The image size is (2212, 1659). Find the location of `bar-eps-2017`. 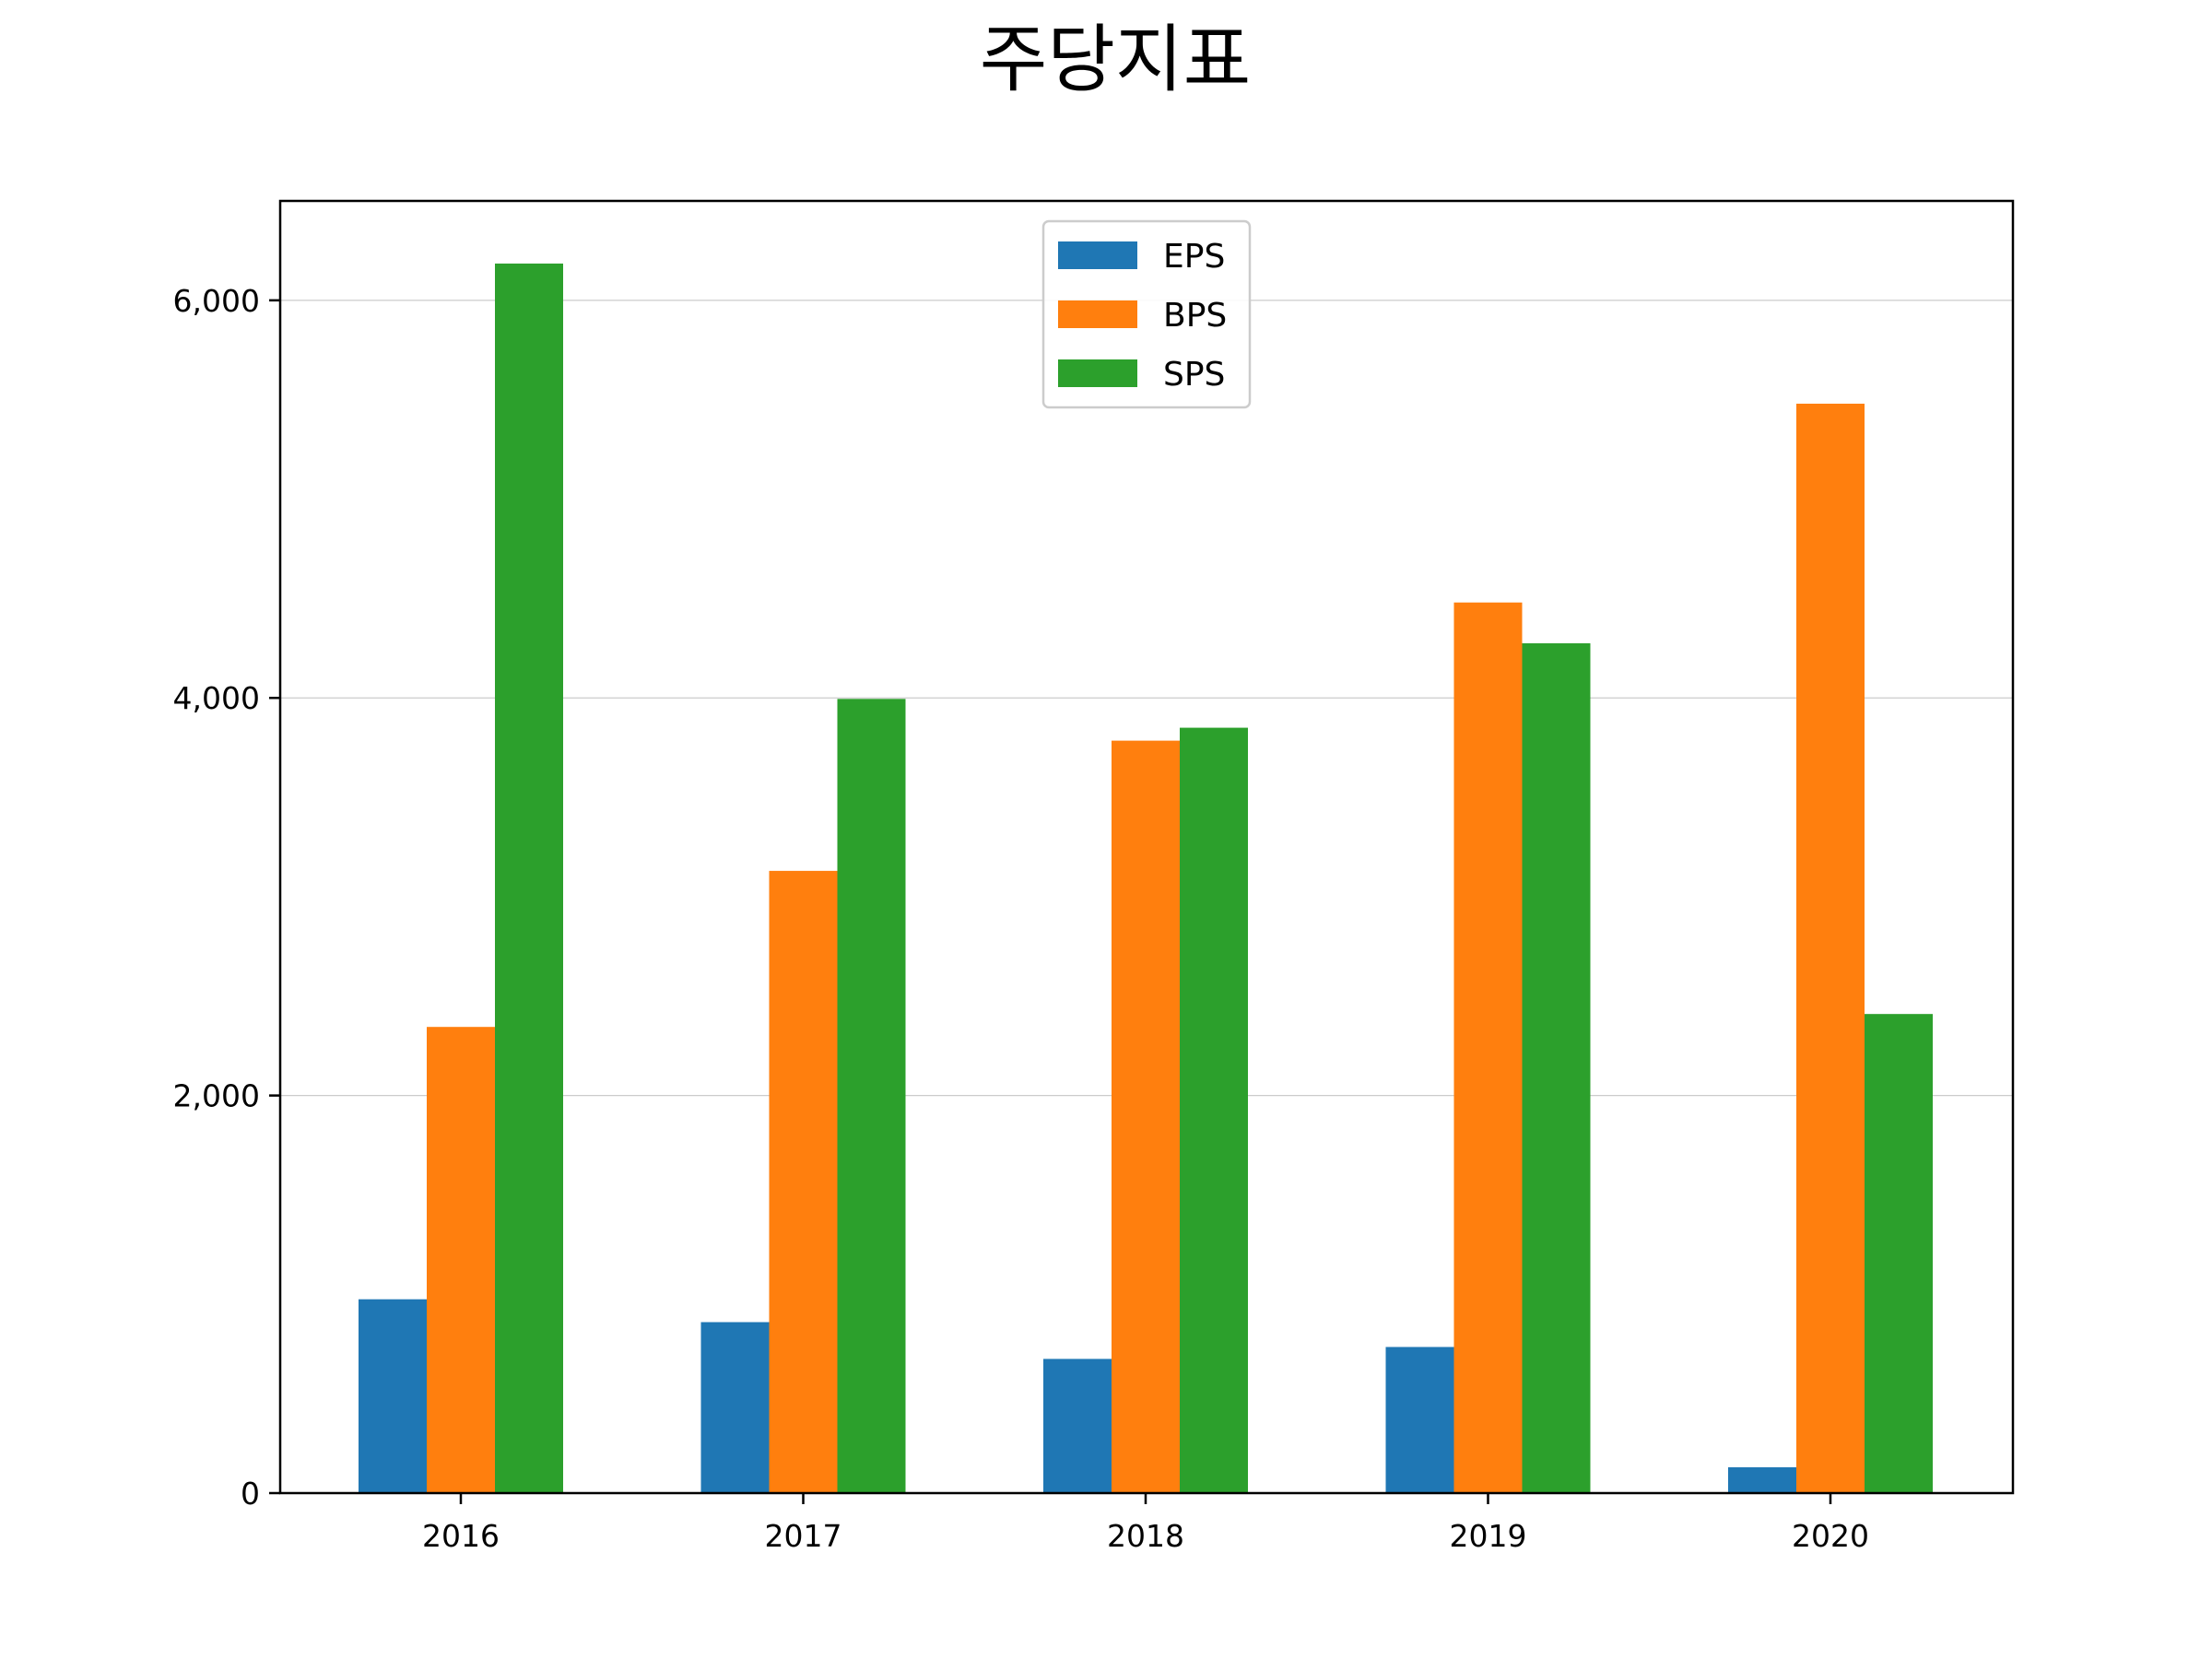

bar-eps-2017 is located at coordinates (735, 1407).